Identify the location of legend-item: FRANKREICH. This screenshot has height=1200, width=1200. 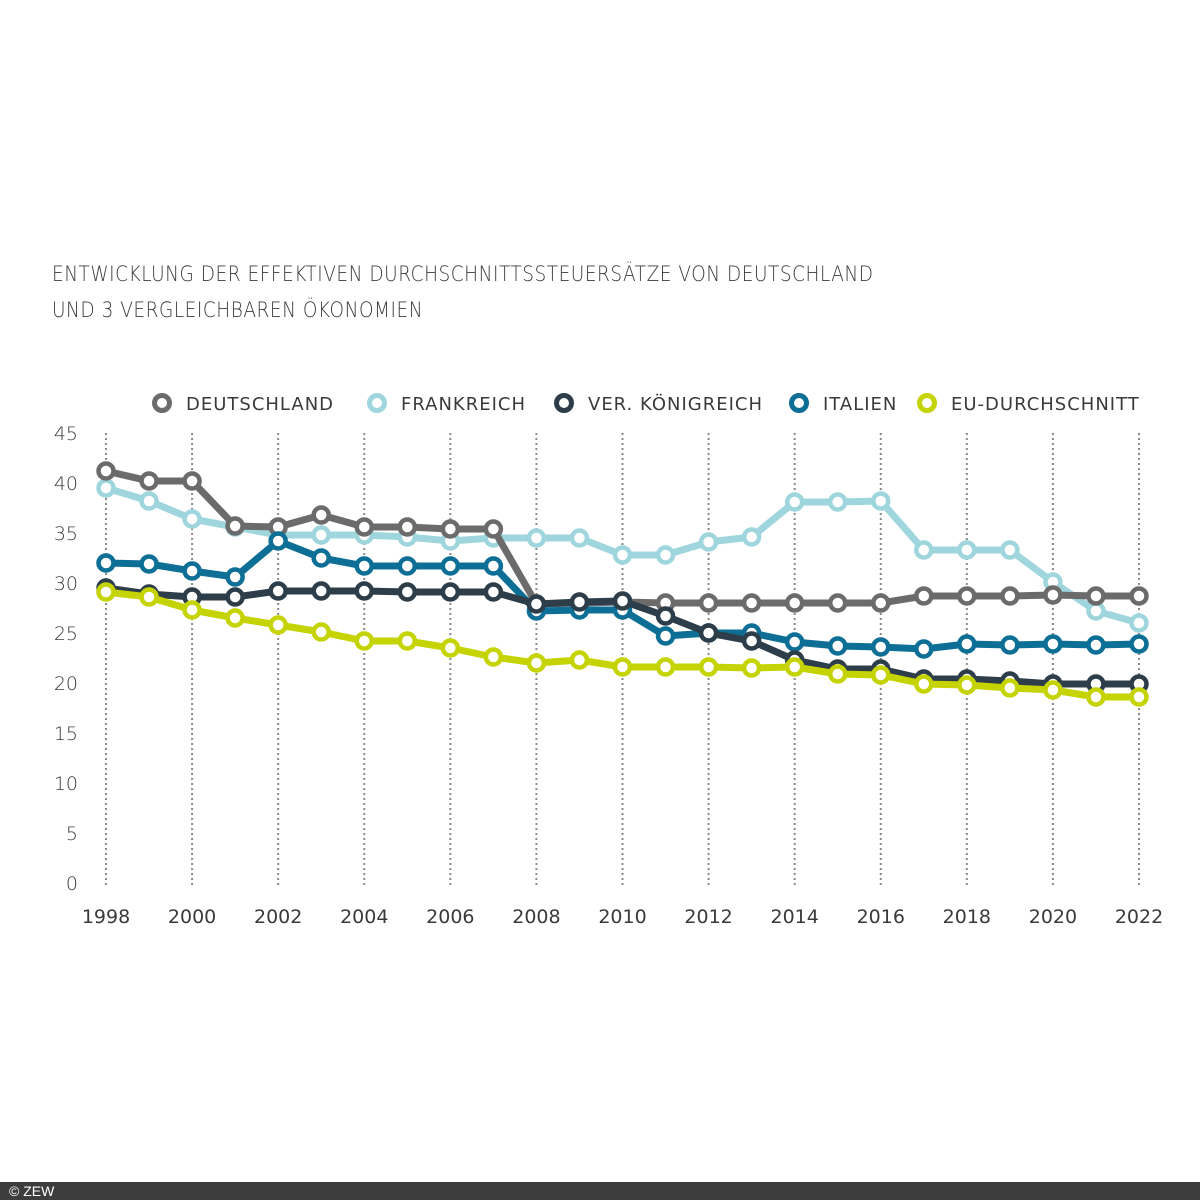
(446, 404).